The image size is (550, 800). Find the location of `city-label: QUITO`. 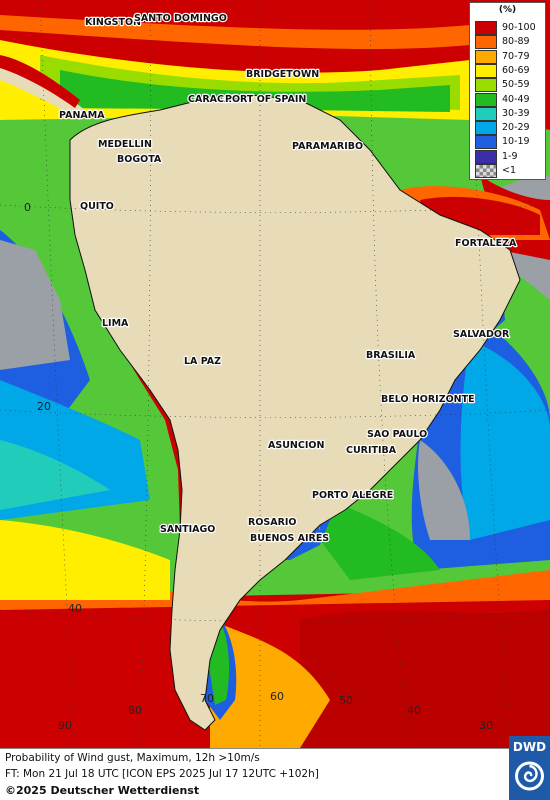

city-label: QUITO is located at coordinates (97, 206).